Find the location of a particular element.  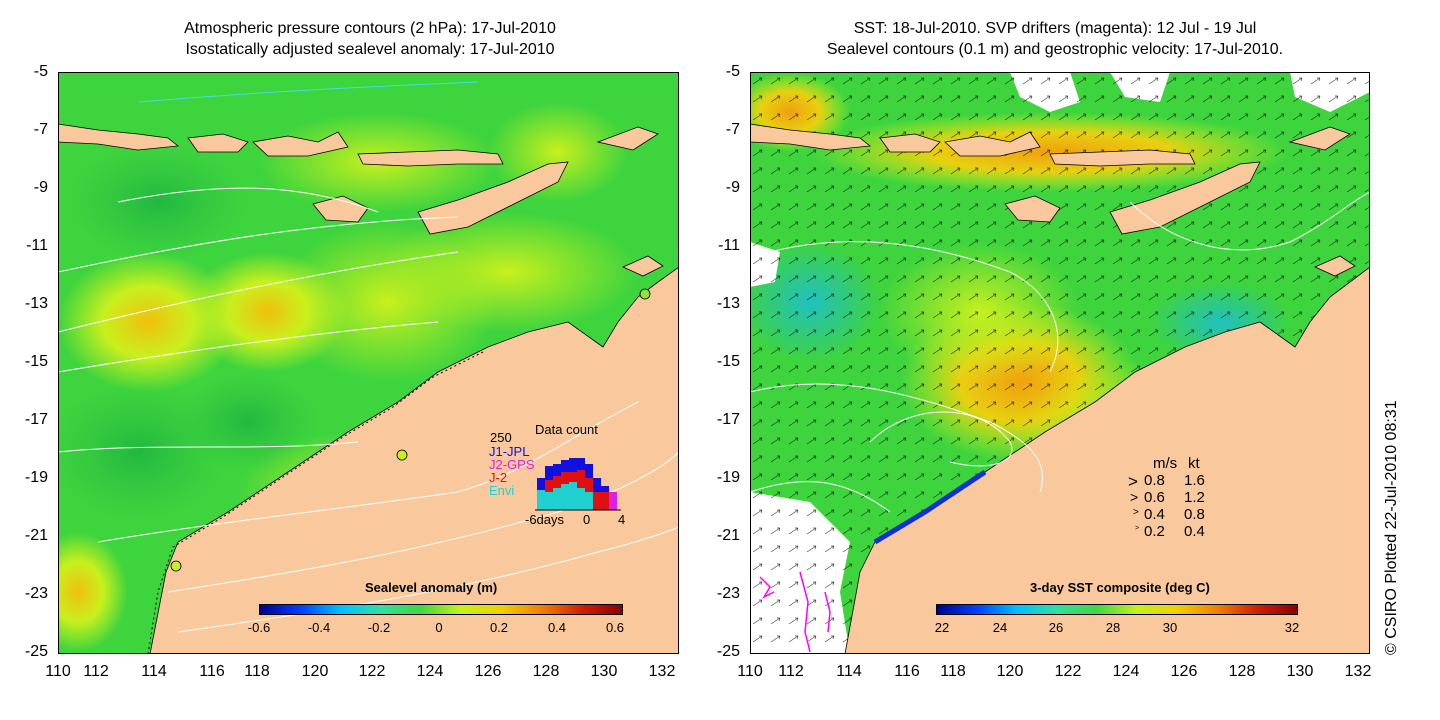

inset-title: Data count is located at coordinates (566, 429).